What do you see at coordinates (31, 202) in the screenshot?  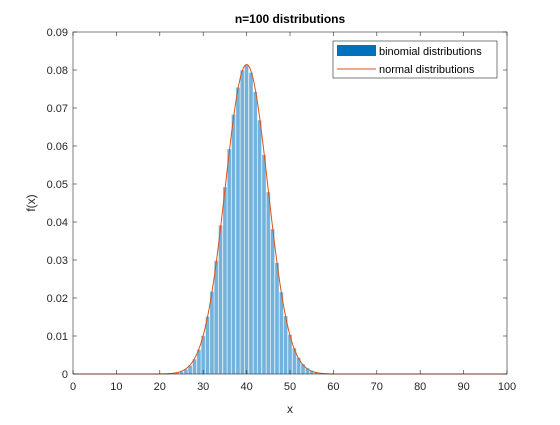 I see `y-axis-label: f(x)` at bounding box center [31, 202].